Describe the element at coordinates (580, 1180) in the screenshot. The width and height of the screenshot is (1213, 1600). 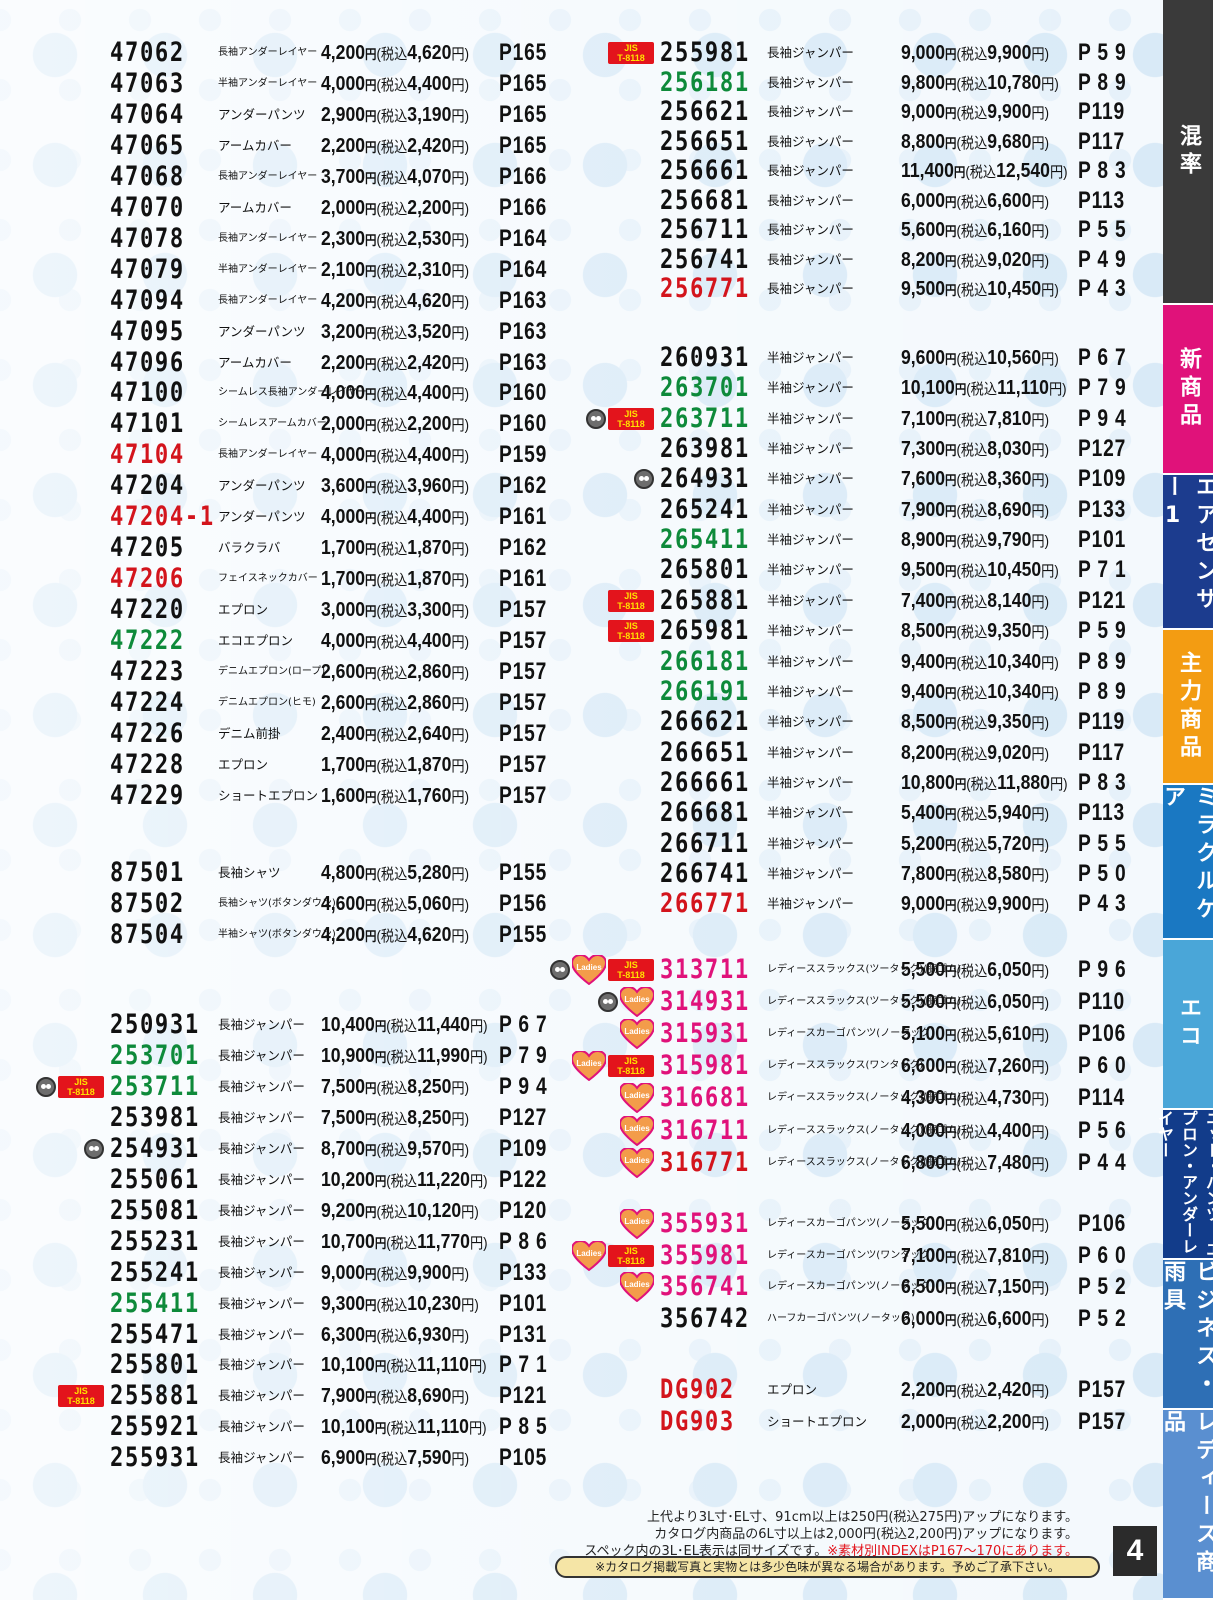
I see `product-row: 255061 長袖ジャンパー 10,200円(税込11,220円) P122` at that location.